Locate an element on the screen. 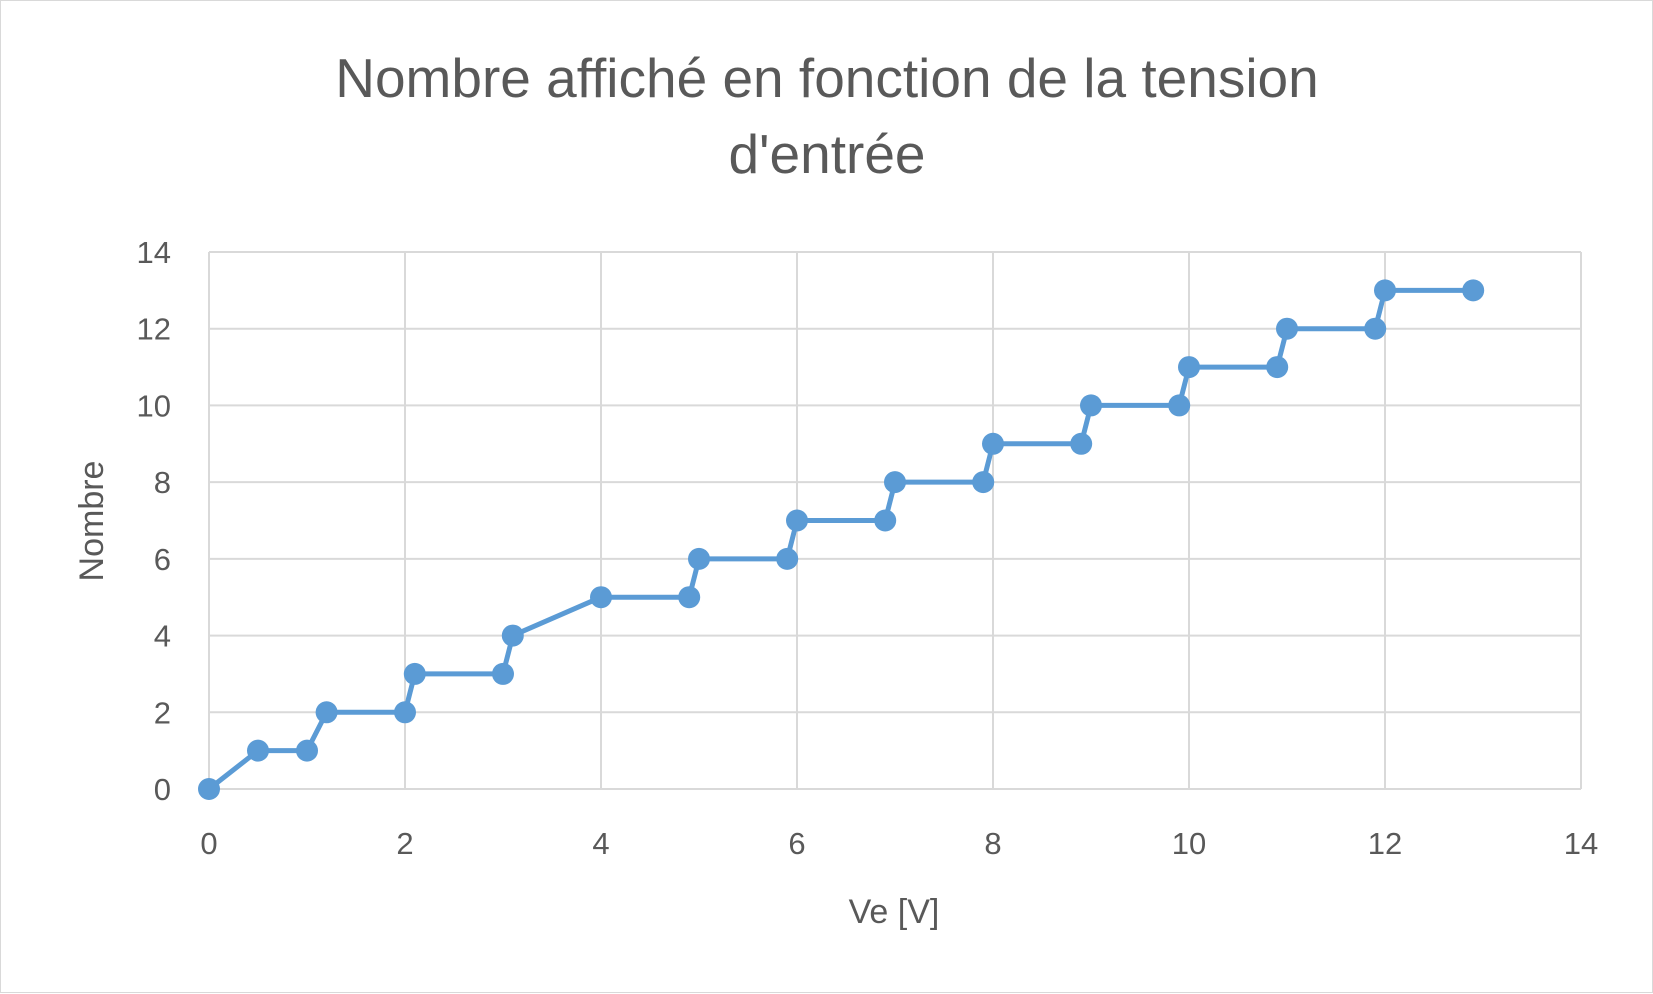 This screenshot has height=994, width=1653. y-tick-label-5: 10 is located at coordinates (154, 405).